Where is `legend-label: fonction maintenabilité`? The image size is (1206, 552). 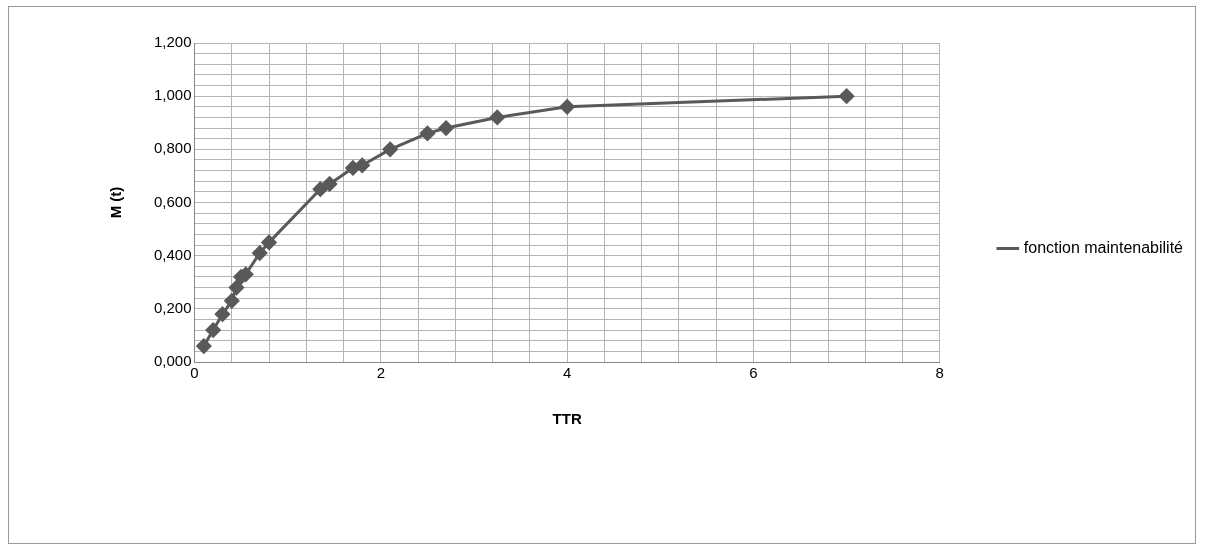
legend-label: fonction maintenabilité is located at coordinates (1103, 247).